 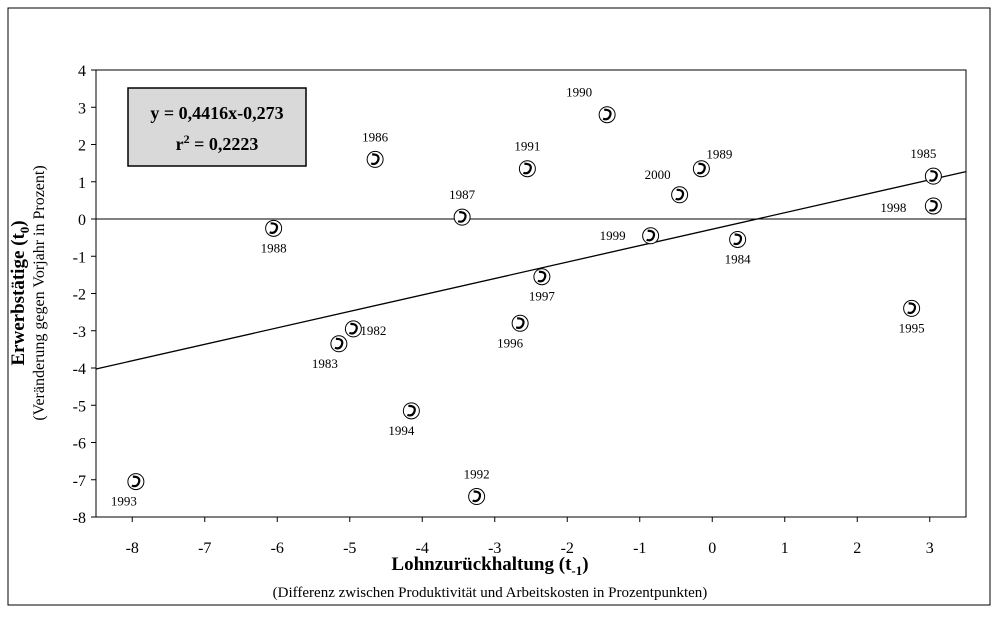 I want to click on point-label: 1996, so click(x=510, y=342).